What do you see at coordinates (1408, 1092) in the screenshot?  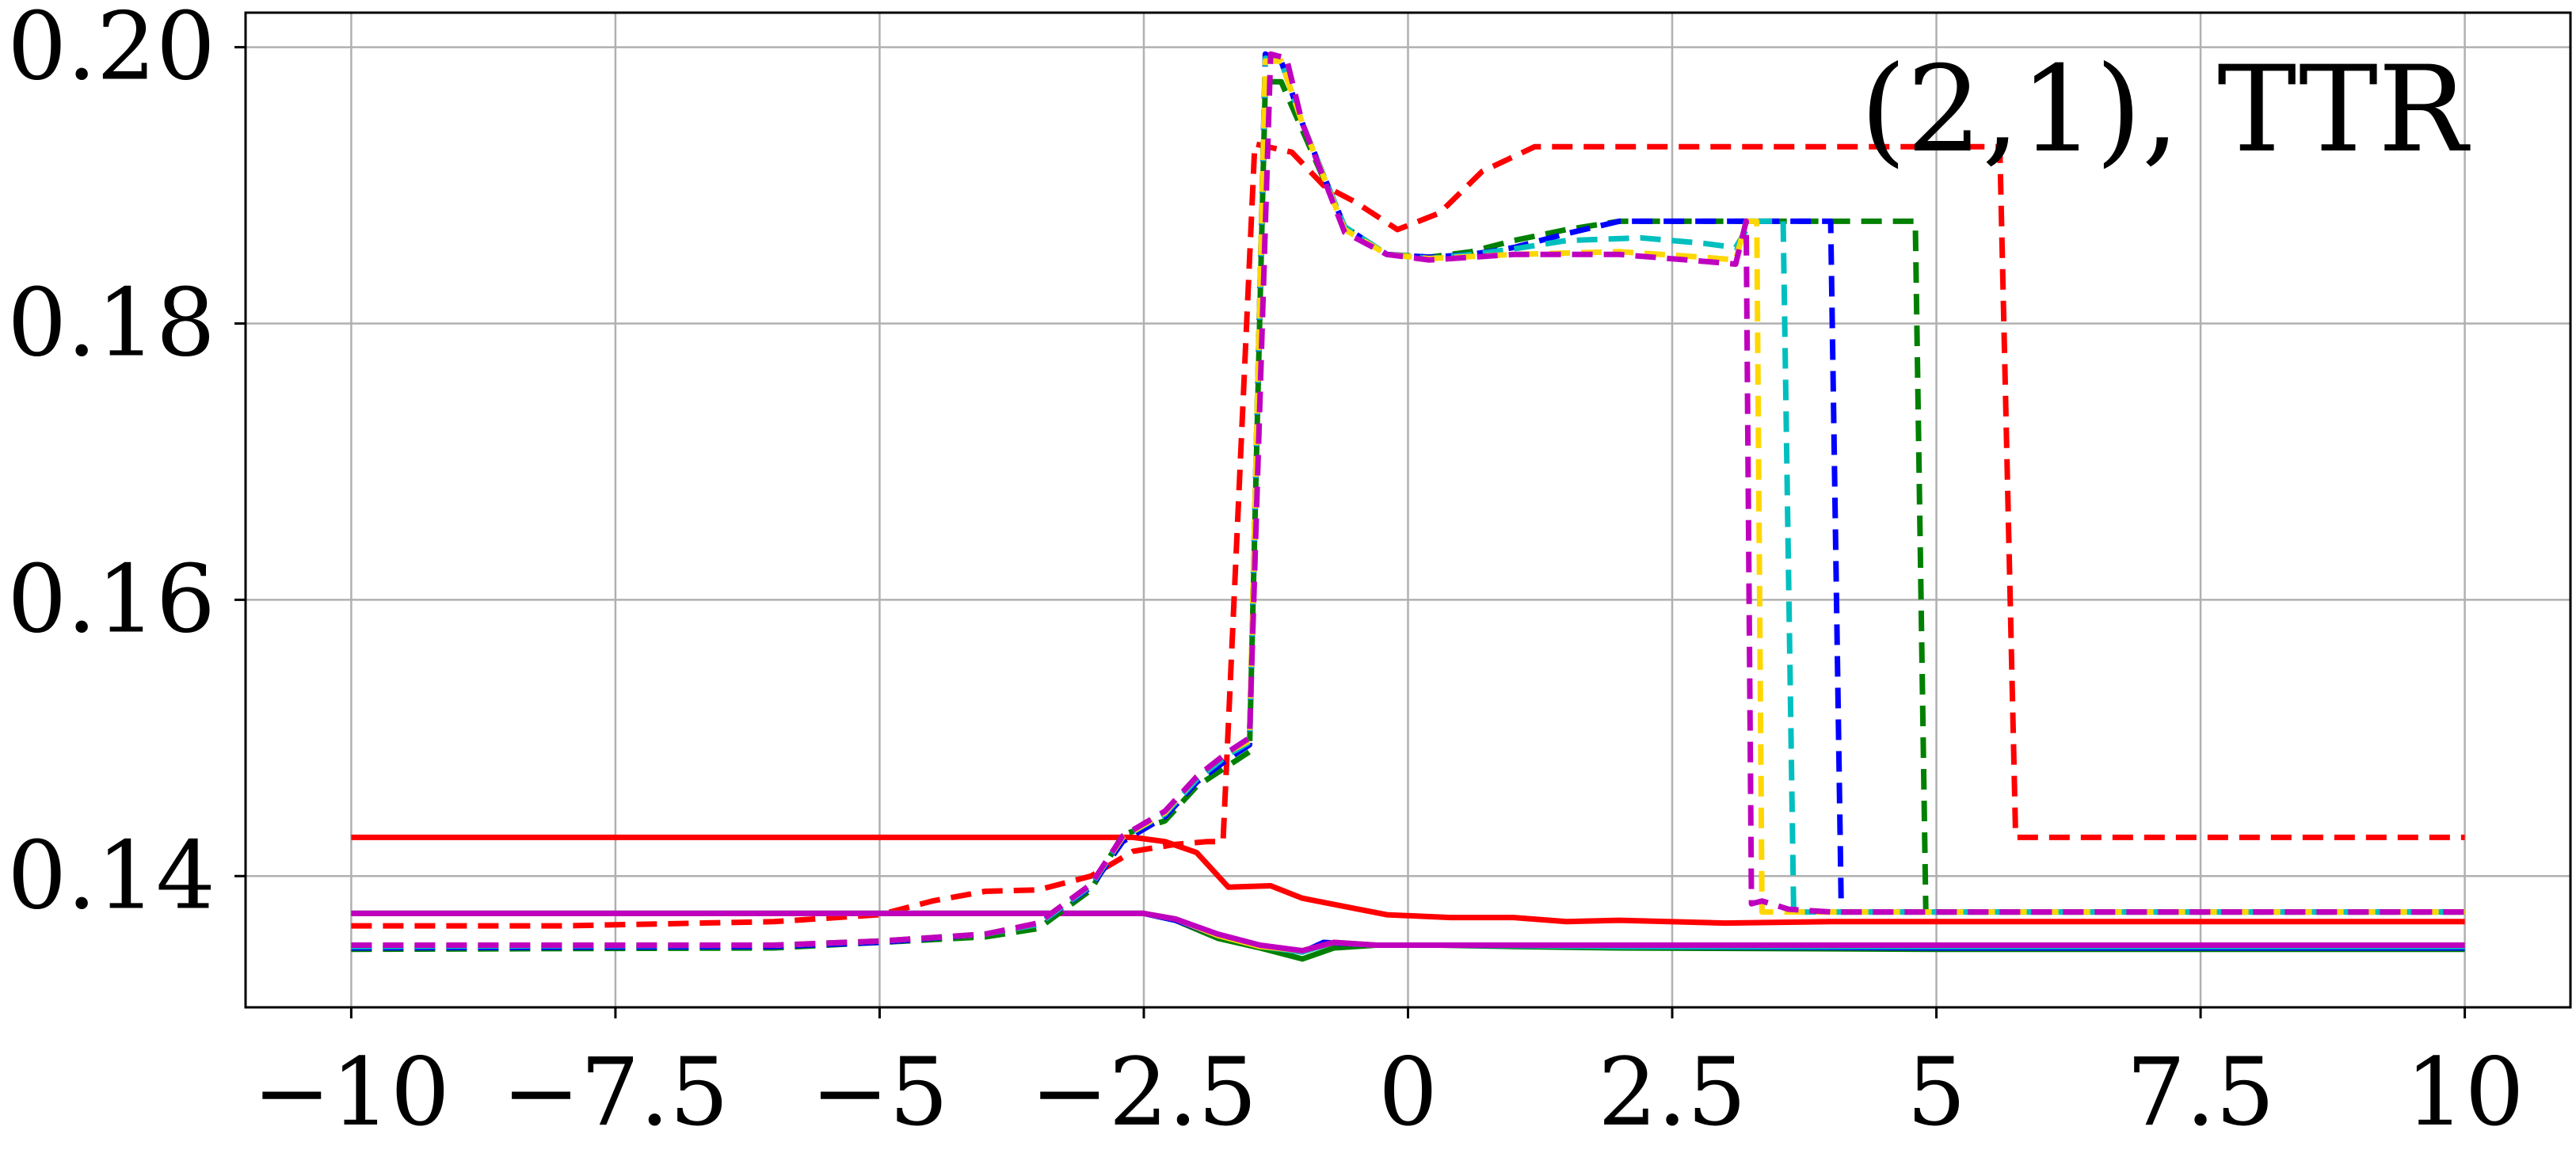 I see `x-tick-label: 0` at bounding box center [1408, 1092].